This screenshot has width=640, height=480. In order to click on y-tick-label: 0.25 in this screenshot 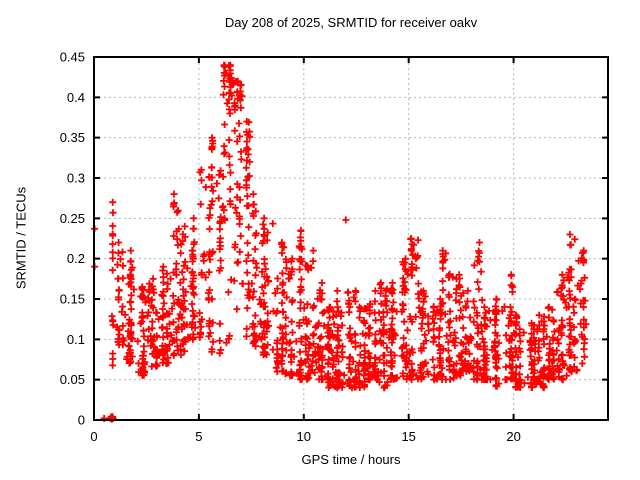, I will do `click(72, 218)`.